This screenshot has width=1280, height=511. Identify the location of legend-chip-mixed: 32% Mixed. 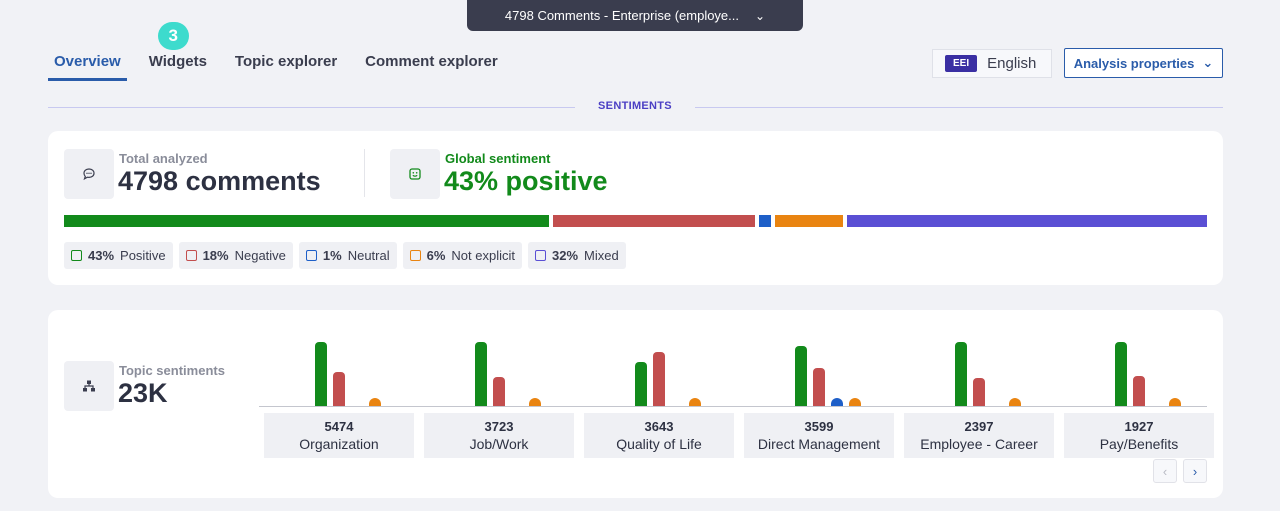
(577, 255).